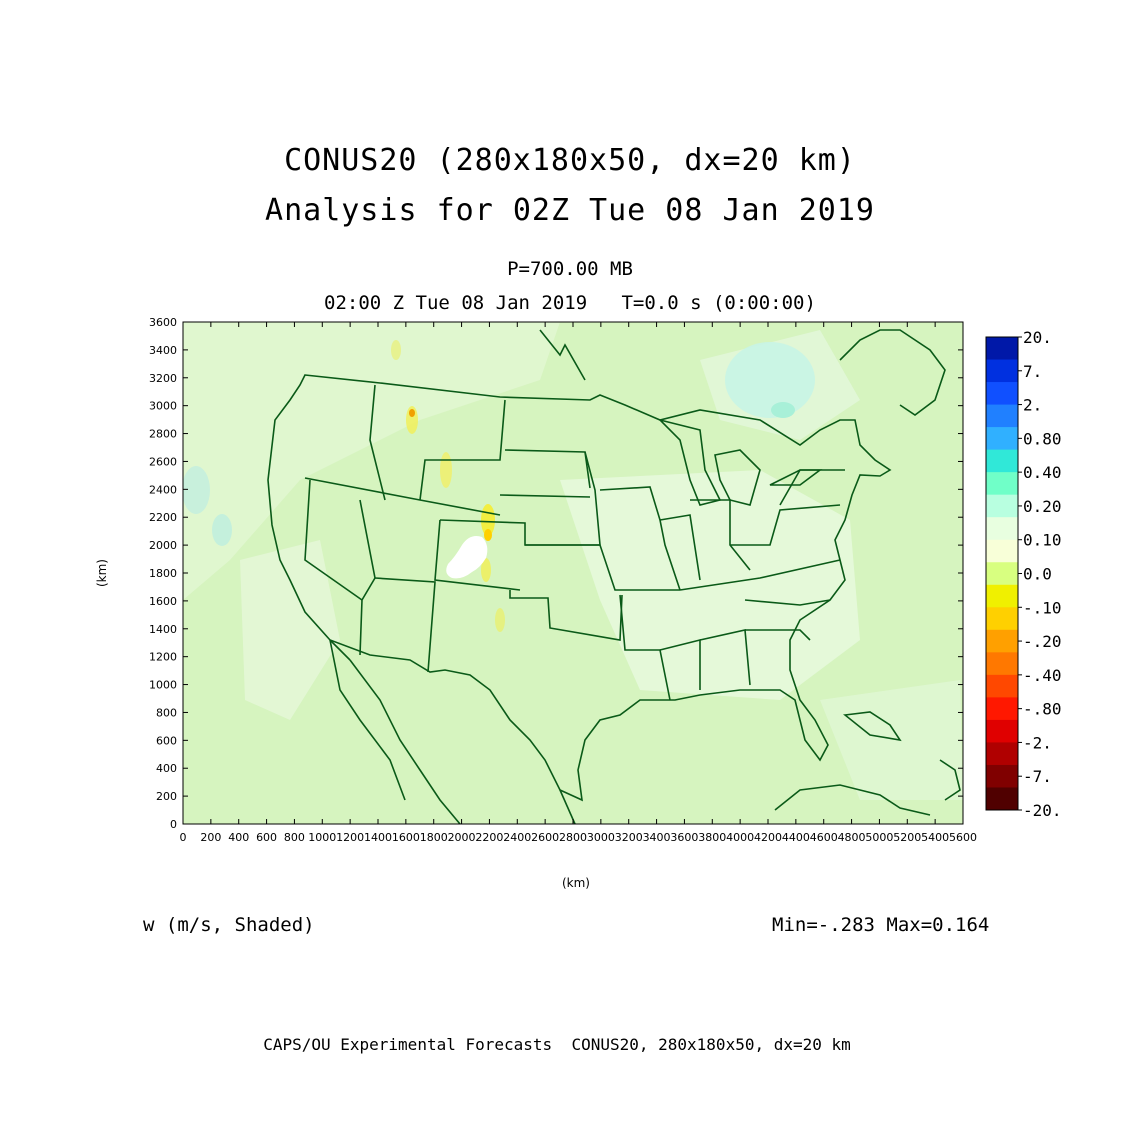 The height and width of the screenshot is (1148, 1148). Describe the element at coordinates (163, 573) in the screenshot. I see `y-tick-label: 1800` at that location.